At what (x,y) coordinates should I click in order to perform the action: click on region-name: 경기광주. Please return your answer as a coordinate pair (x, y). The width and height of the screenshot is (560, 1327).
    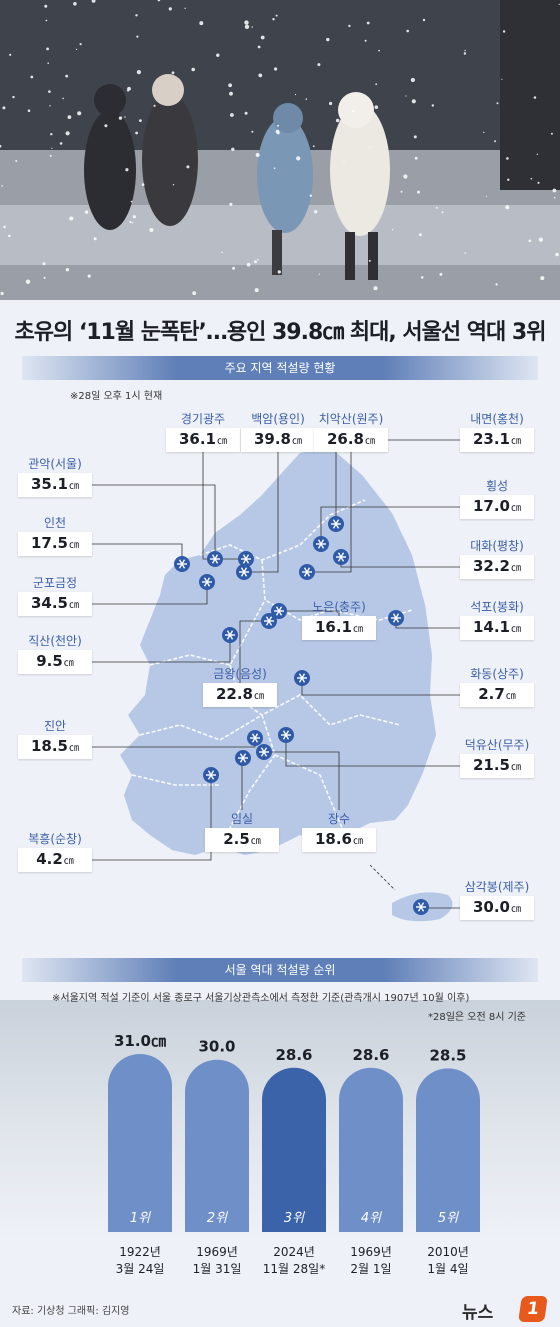
    Looking at the image, I should click on (203, 419).